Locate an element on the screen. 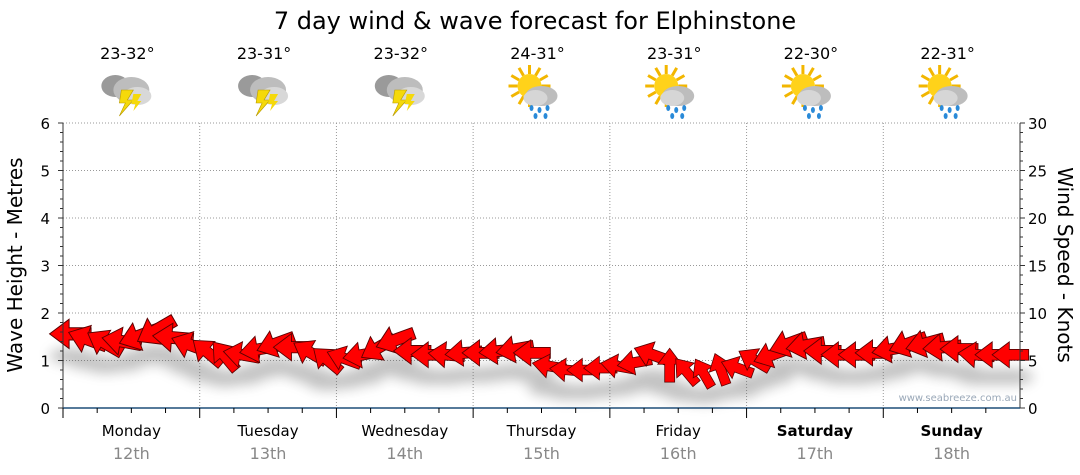 The image size is (1080, 475). y-tick-label: 0 is located at coordinates (45, 409).